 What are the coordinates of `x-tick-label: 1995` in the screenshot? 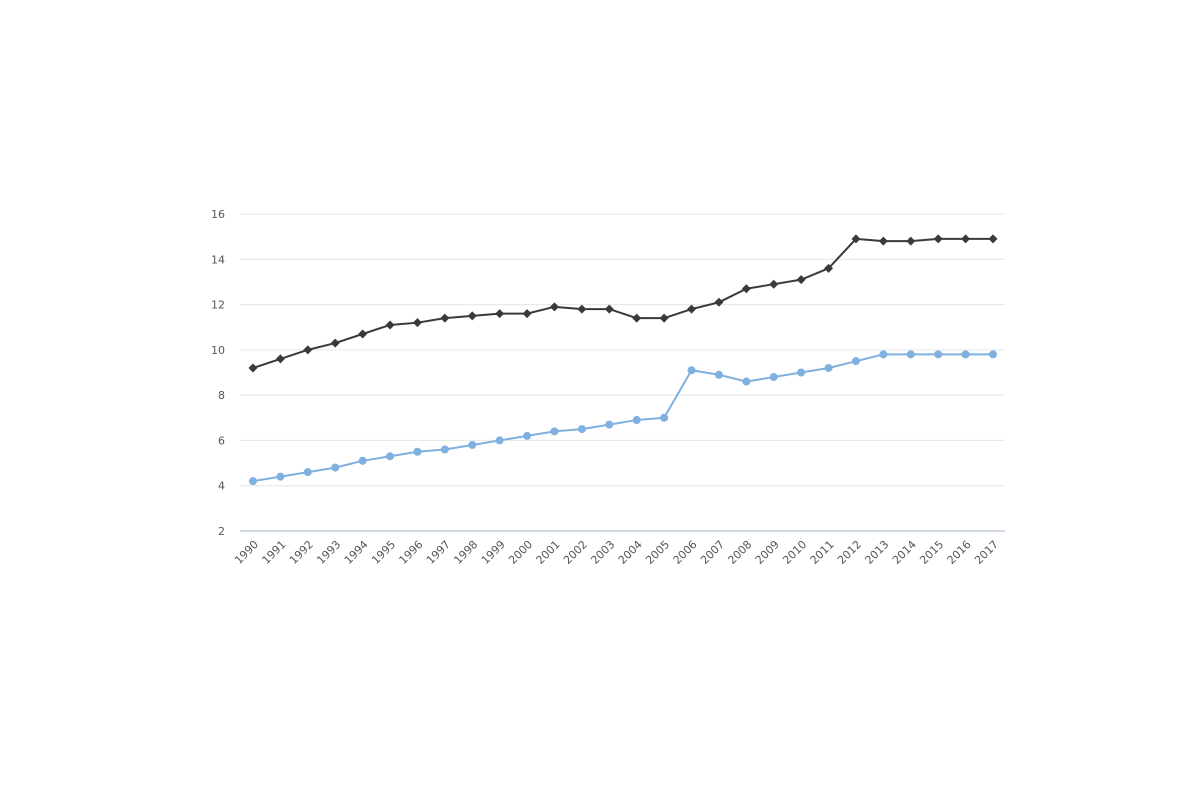 It's located at (383, 552).